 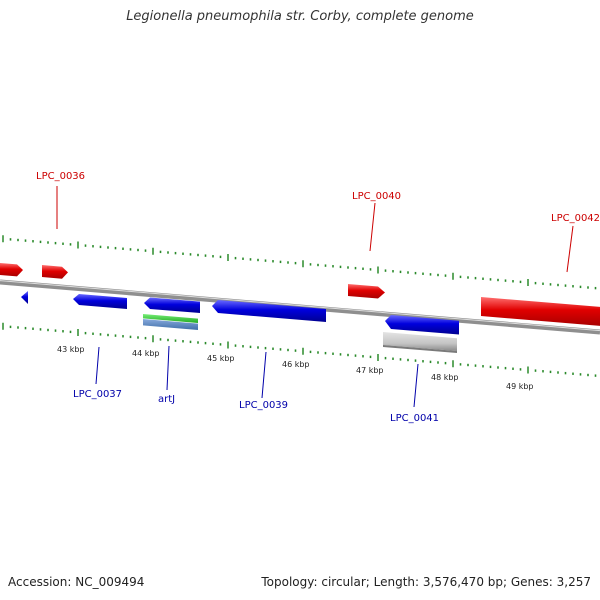 What do you see at coordinates (97, 394) in the screenshot?
I see `gene-label-lpc-0037: LPC_0037` at bounding box center [97, 394].